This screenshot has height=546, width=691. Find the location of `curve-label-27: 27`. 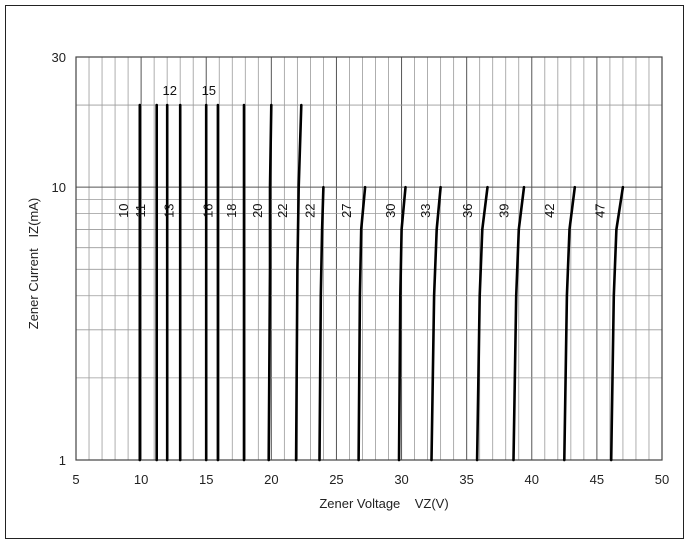

curve-label-27: 27 is located at coordinates (346, 210).